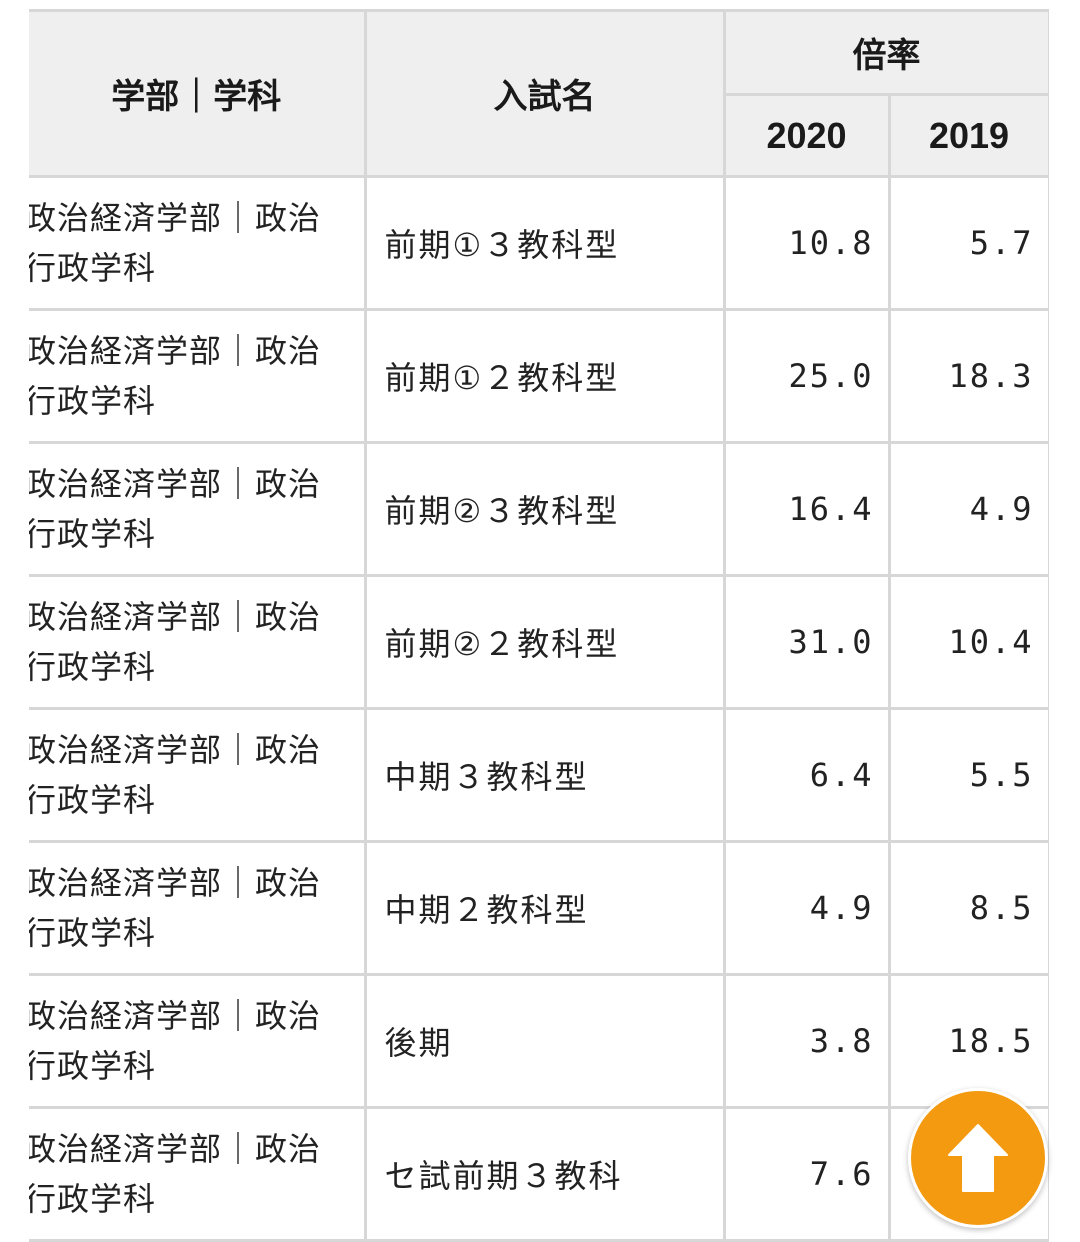 Image resolution: width=1080 pixels, height=1242 pixels. What do you see at coordinates (968, 908) in the screenshot?
I see `cell-ratio-2019: 8.5` at bounding box center [968, 908].